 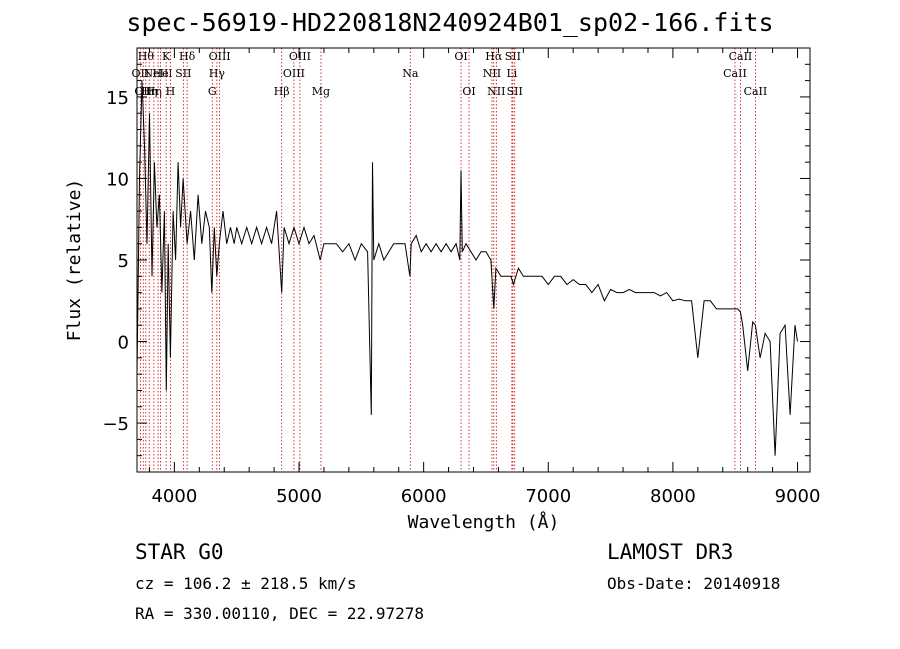 I want to click on line-label: Hδ, so click(x=187, y=56).